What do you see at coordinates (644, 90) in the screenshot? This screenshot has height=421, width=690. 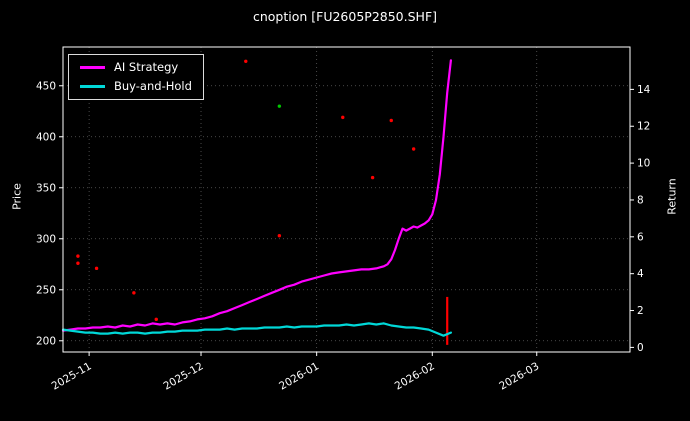 I see `svg-text: 14` at bounding box center [644, 90].